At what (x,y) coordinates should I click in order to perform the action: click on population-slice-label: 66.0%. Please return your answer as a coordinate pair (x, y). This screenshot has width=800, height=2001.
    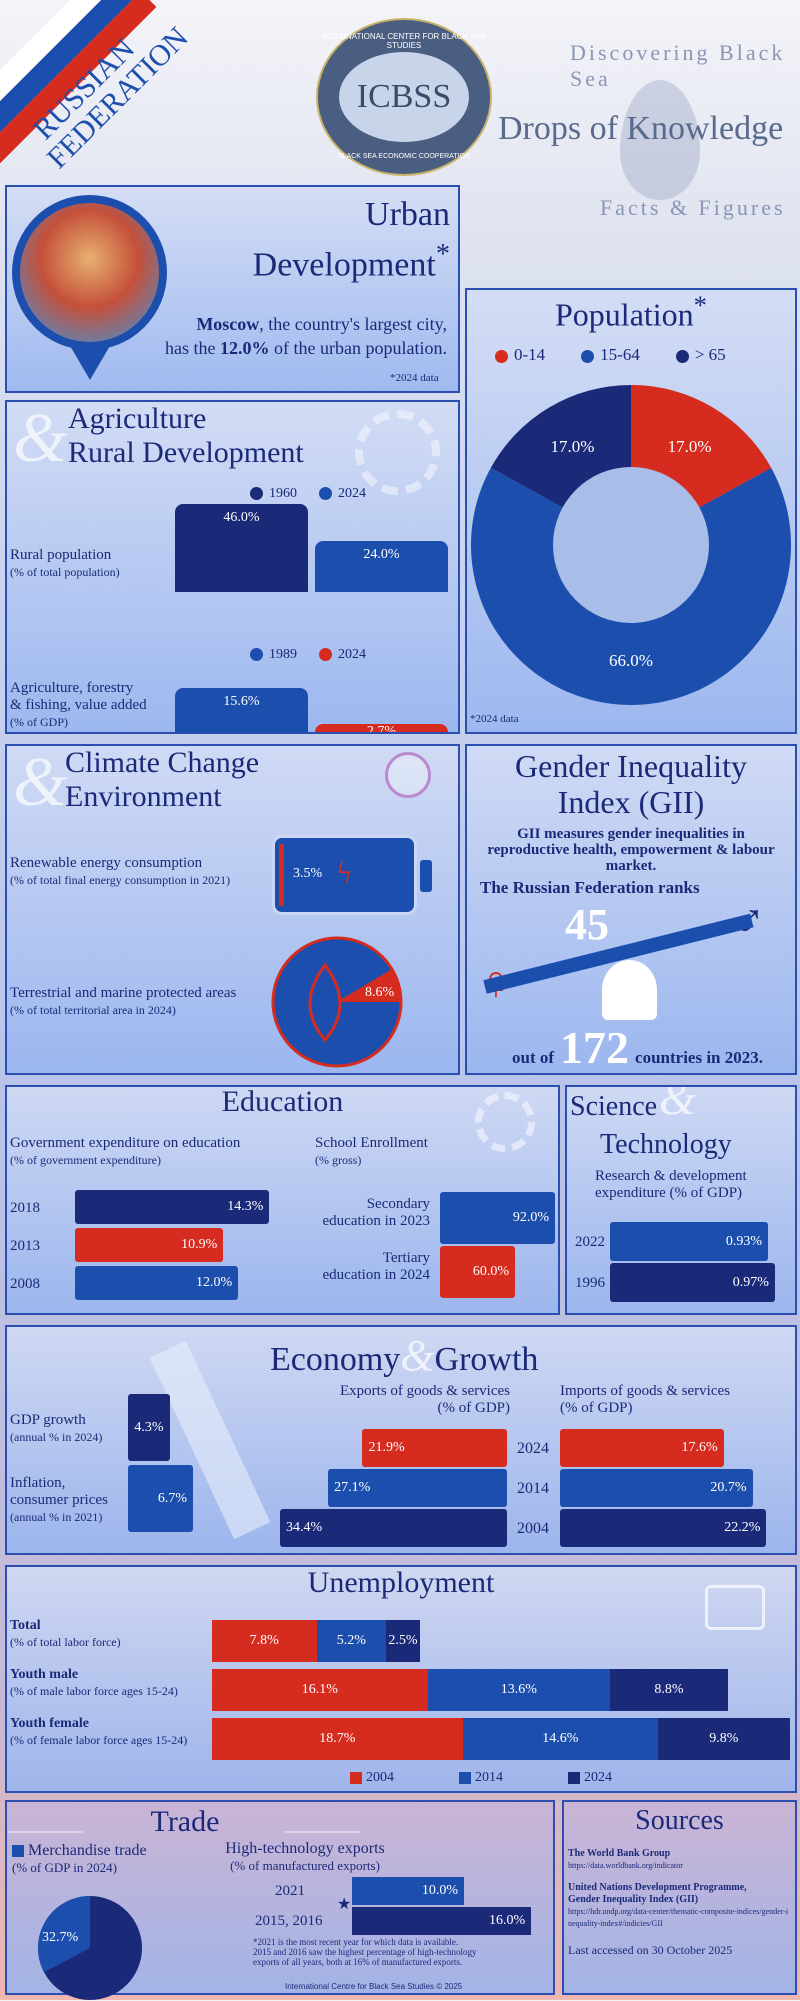
    Looking at the image, I should click on (631, 660).